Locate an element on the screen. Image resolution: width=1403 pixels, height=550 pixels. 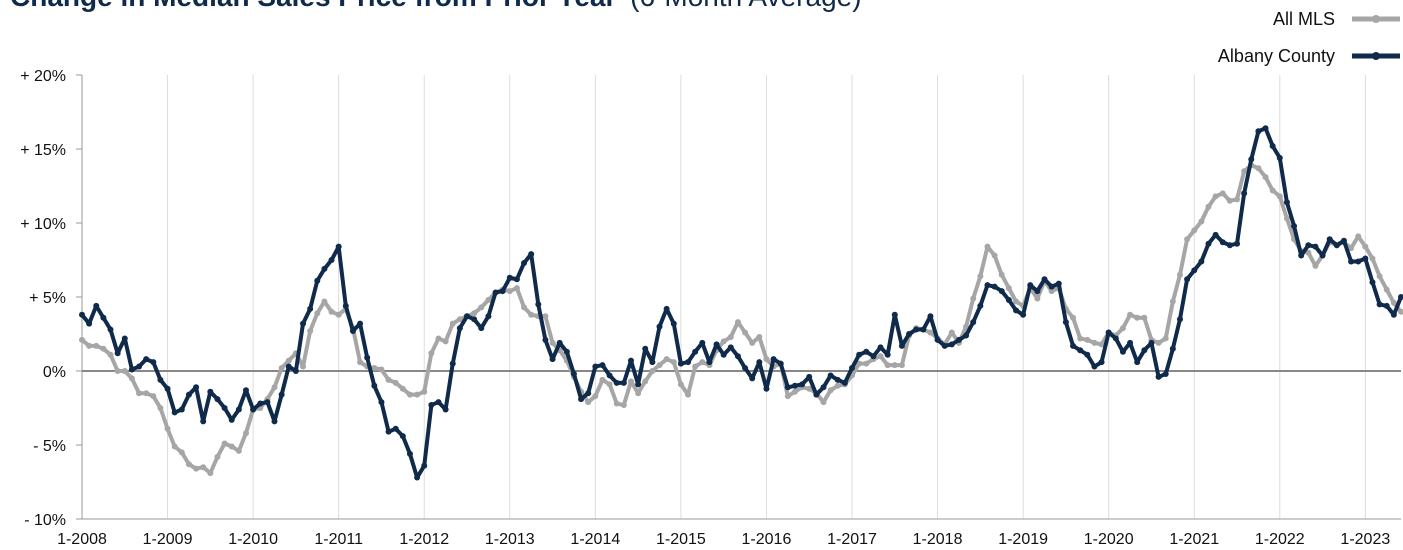
x-tick-label: 1-2008 is located at coordinates (82, 539).